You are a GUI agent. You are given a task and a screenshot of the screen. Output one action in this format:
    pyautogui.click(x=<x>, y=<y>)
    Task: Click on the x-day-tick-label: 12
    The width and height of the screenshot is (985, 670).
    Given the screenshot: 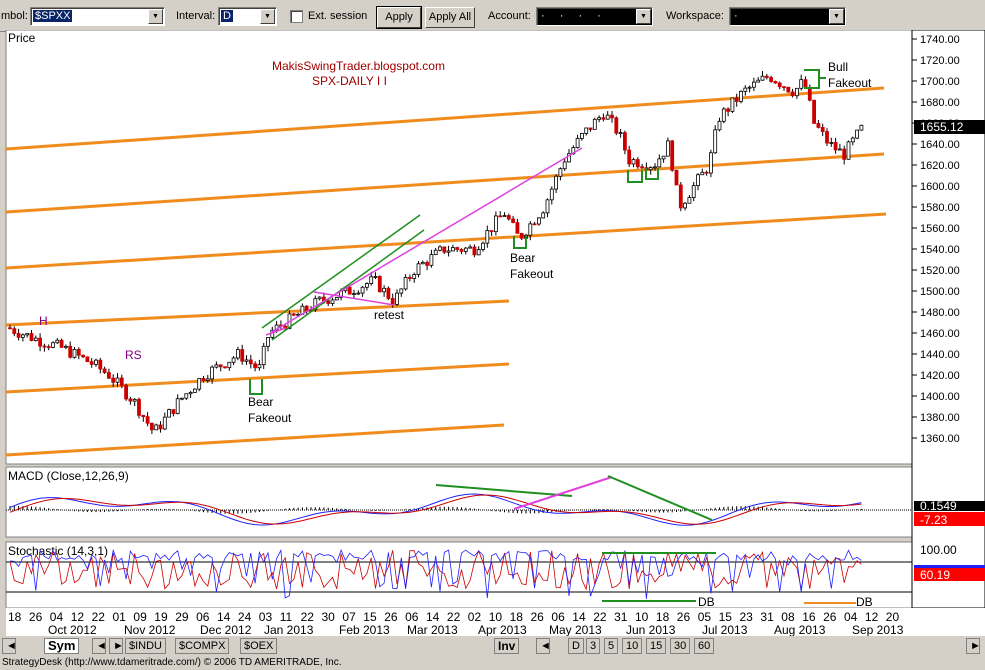 What is the action you would take?
    pyautogui.click(x=872, y=617)
    